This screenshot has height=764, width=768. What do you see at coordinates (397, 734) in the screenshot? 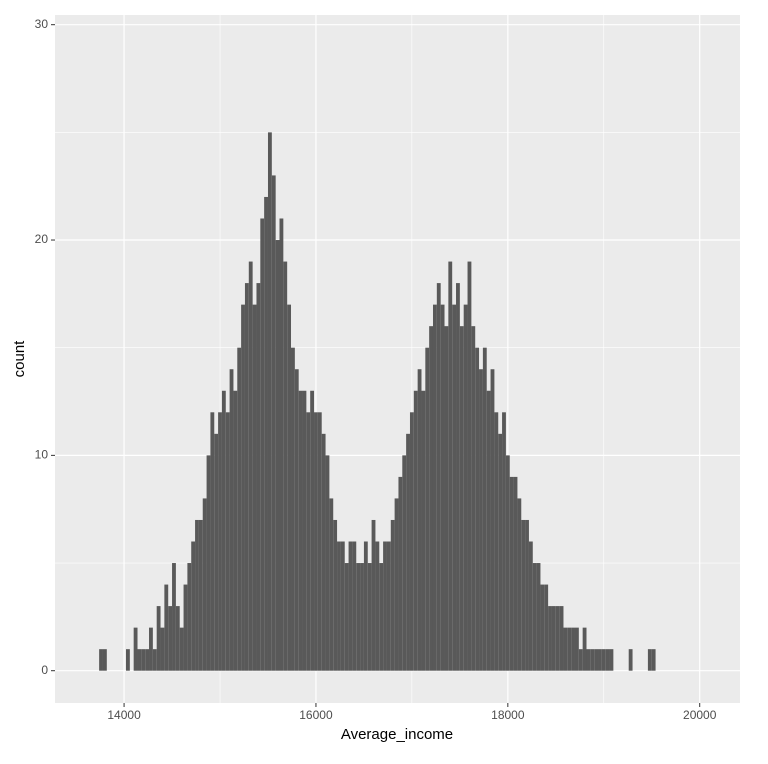
I see `x-axis-title: Average_income` at bounding box center [397, 734].